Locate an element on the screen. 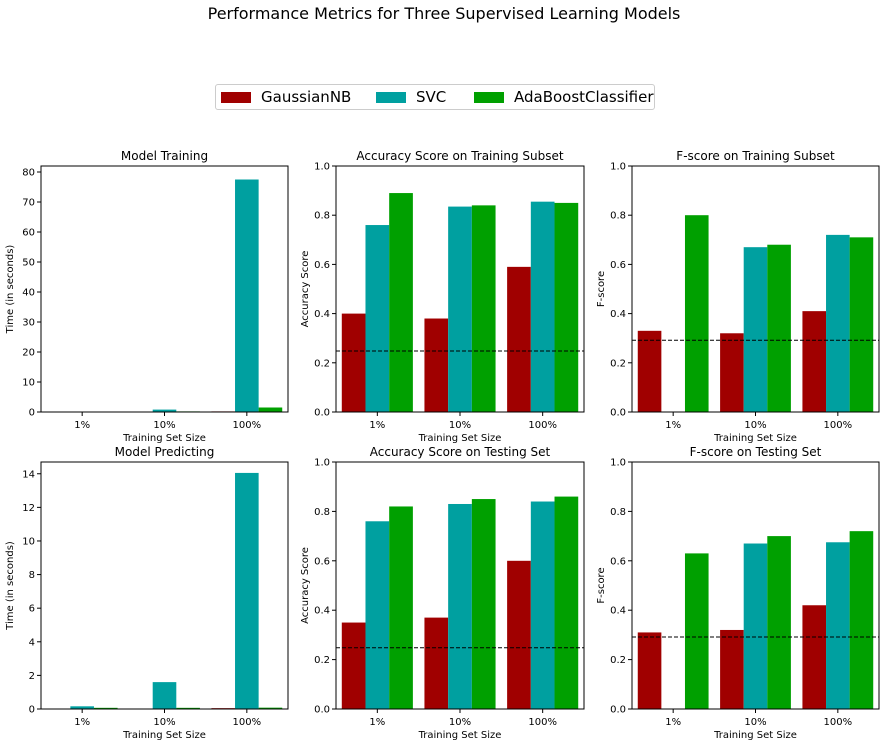 This screenshot has width=888, height=747. y-tick-label: 60 is located at coordinates (28, 233).